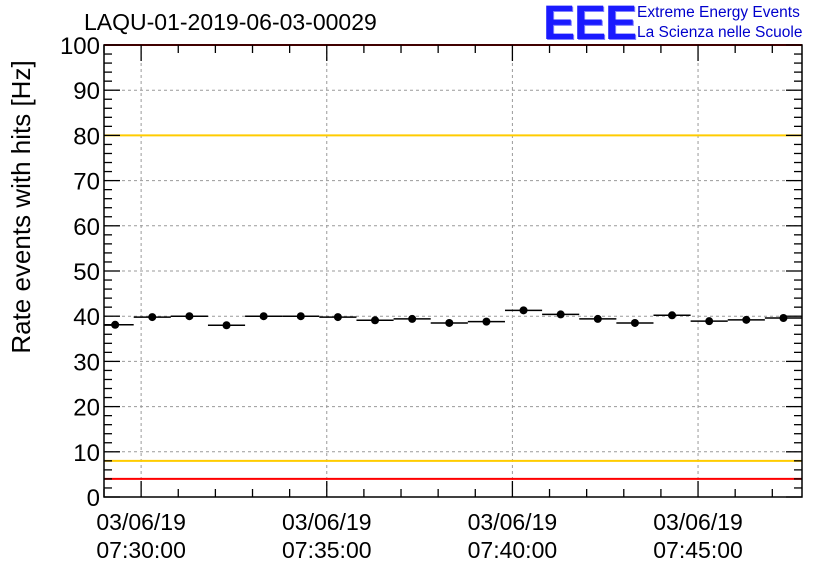 The image size is (836, 572). Describe the element at coordinates (327, 550) in the screenshot. I see `x-tick-label-time: 07:35:00` at that location.